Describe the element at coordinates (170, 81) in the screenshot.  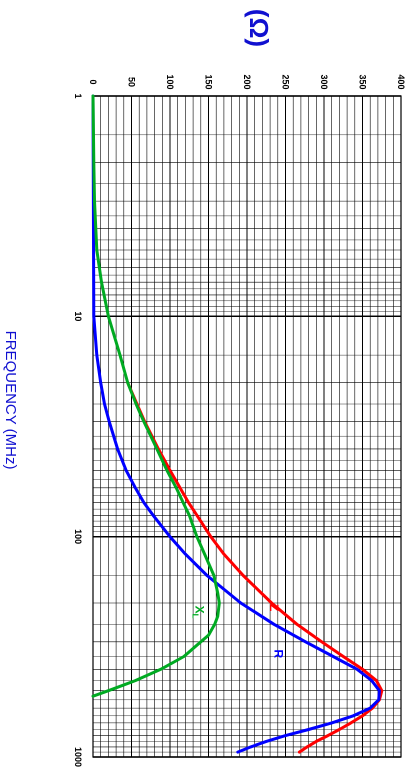
I see `y-tick-label: 100` at that location.